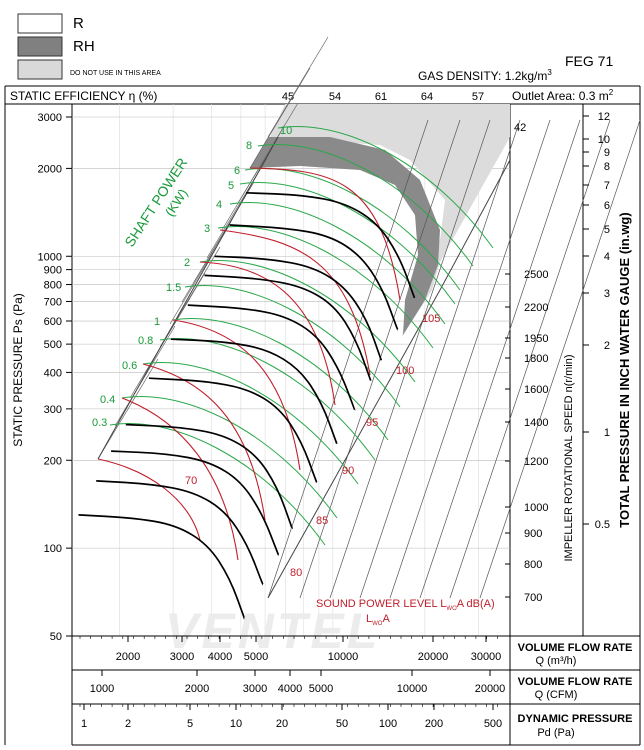  Describe the element at coordinates (607, 230) in the screenshot. I see `inwg-tick-6: 5` at that location.